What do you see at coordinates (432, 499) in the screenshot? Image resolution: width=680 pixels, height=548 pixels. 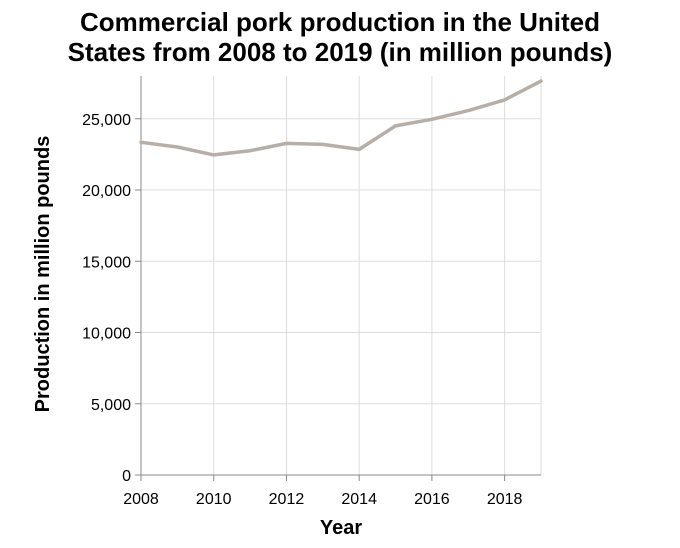 I see `x-tick-label: 2016` at bounding box center [432, 499].